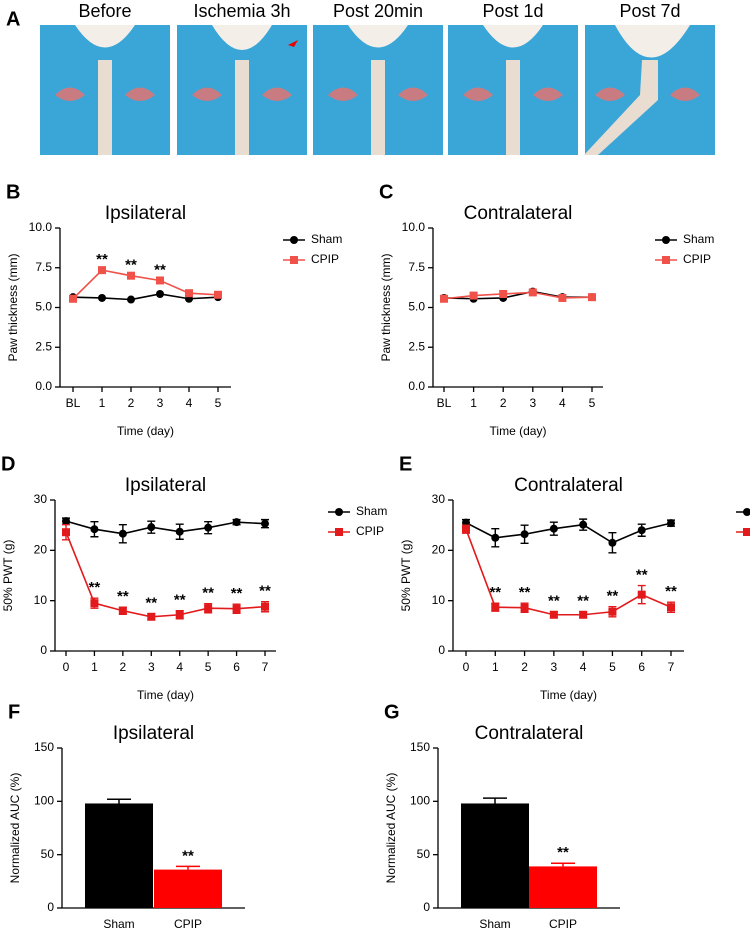  Describe the element at coordinates (562, 403) in the screenshot. I see `x-tick-label: 4` at that location.